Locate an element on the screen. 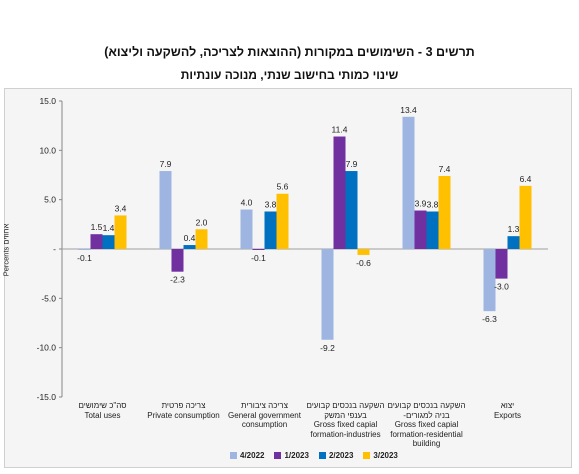 This screenshot has height=474, width=579. bar-3-2023-cat2 is located at coordinates (282, 221).